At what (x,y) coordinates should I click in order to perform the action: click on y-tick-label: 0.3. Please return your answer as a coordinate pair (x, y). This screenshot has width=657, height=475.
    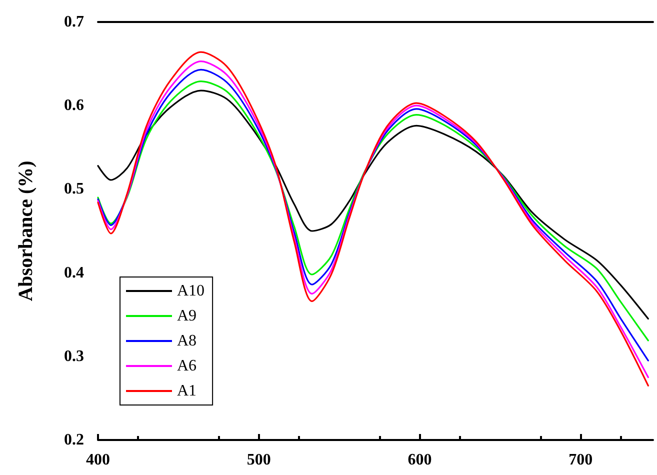
    Looking at the image, I should click on (74, 356).